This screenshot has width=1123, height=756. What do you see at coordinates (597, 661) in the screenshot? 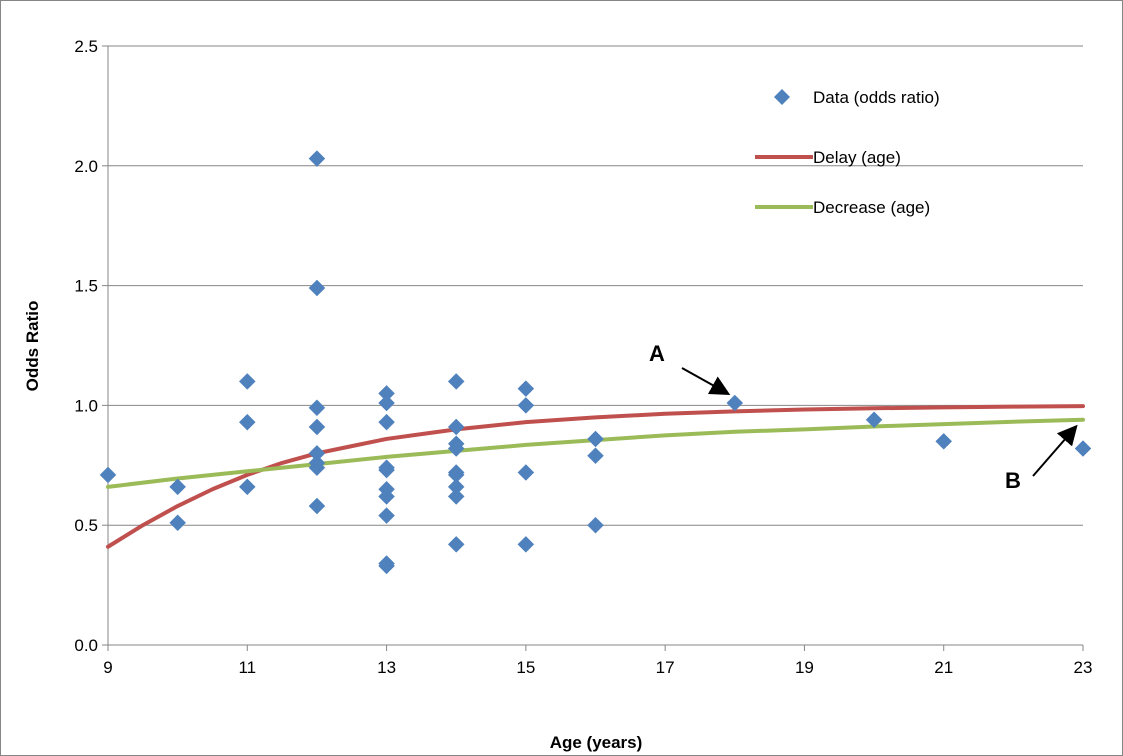
I see `x-axis-ticks: 9 11 13 15 17 19 21 23` at bounding box center [597, 661].